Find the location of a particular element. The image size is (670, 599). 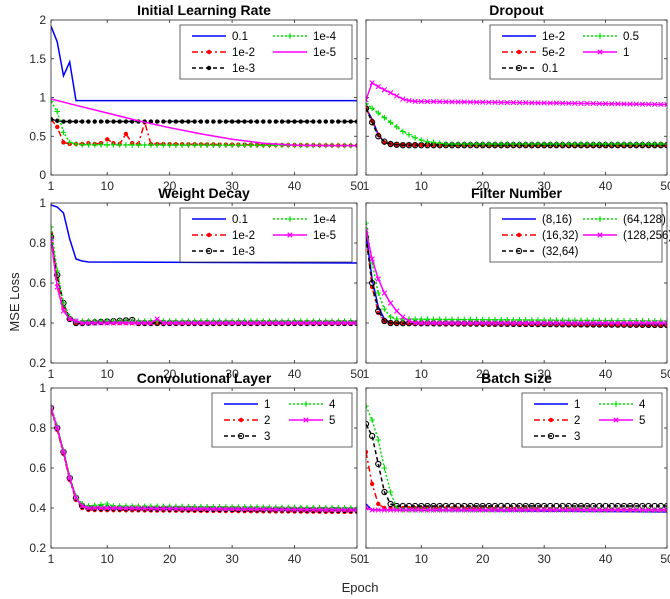

legend-label: 2 is located at coordinates (577, 421).